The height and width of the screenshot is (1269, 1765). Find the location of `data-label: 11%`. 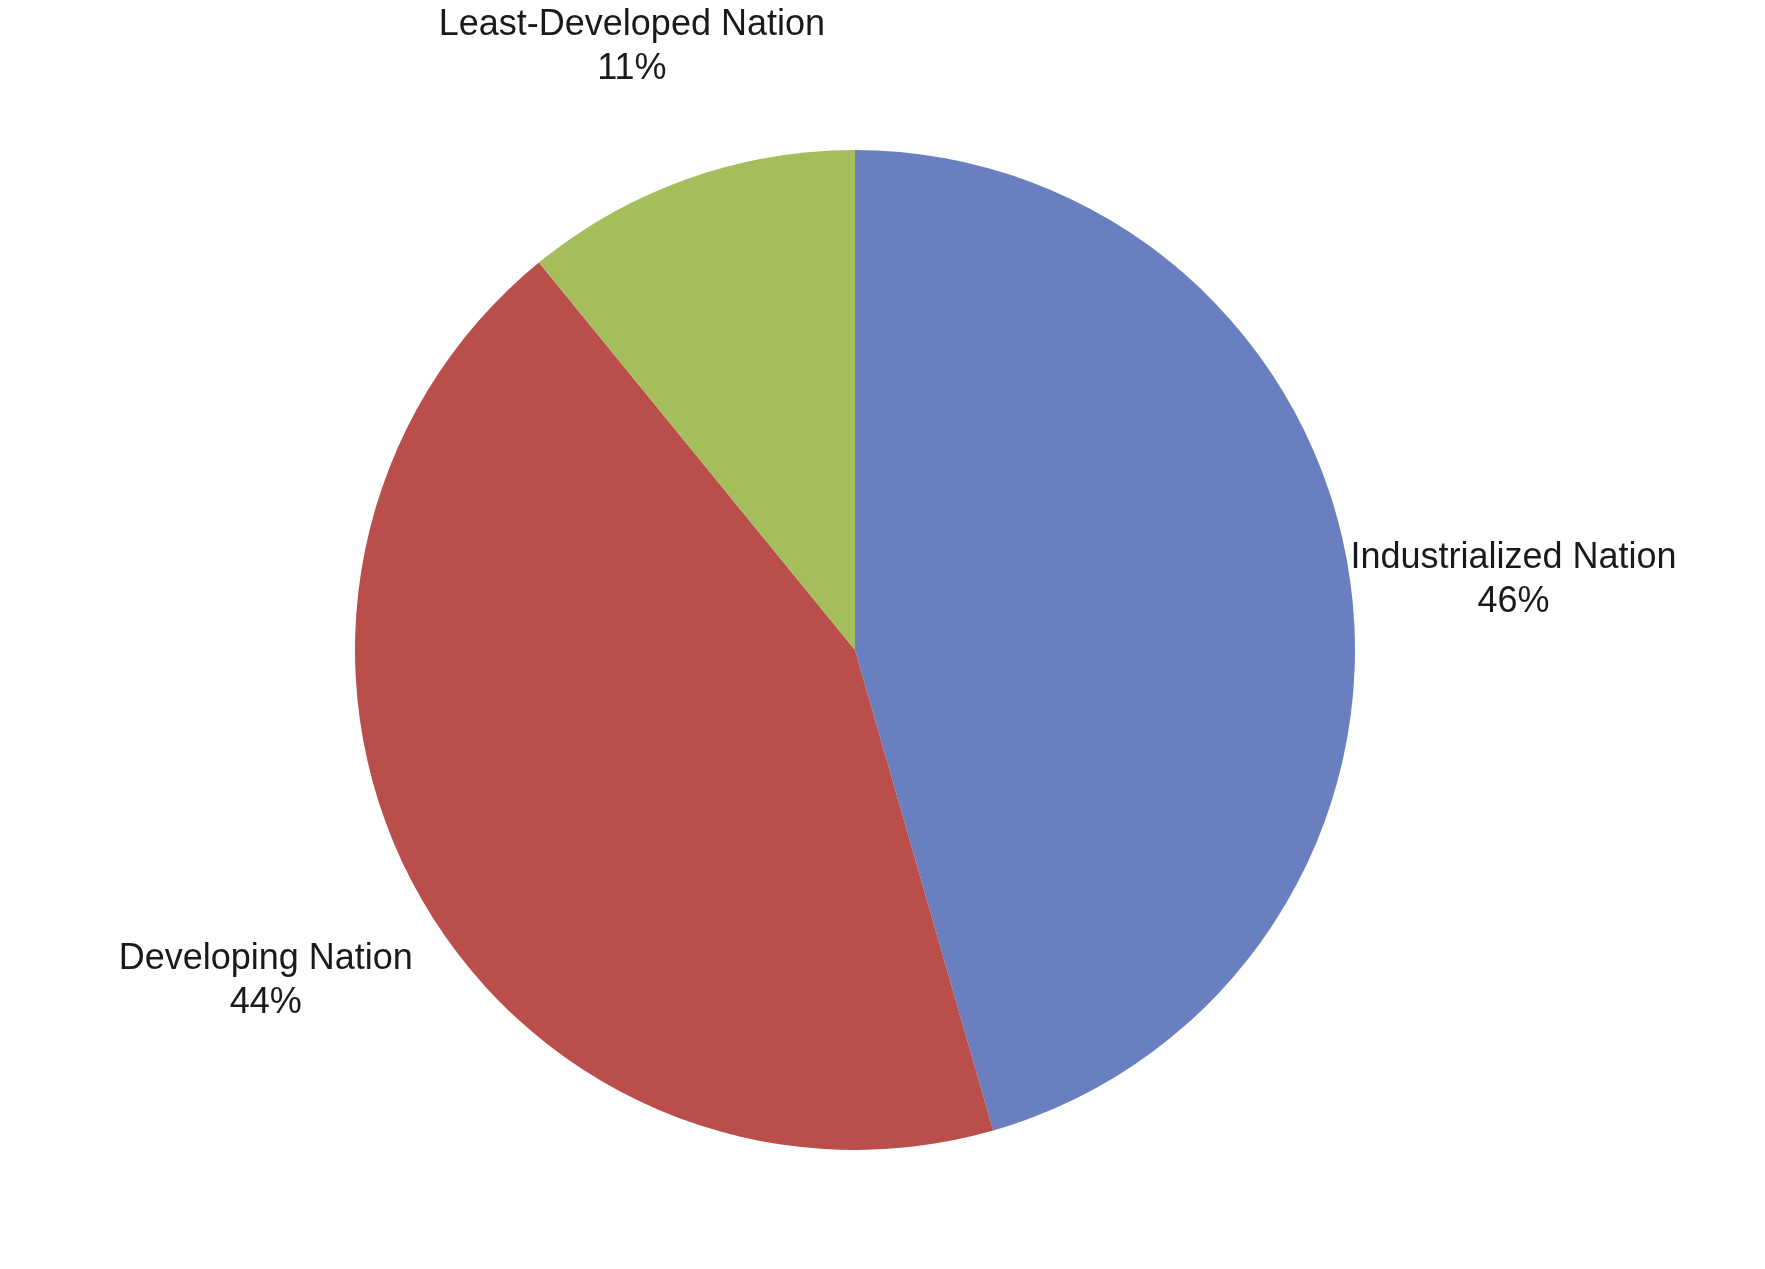

data-label: 11% is located at coordinates (632, 66).